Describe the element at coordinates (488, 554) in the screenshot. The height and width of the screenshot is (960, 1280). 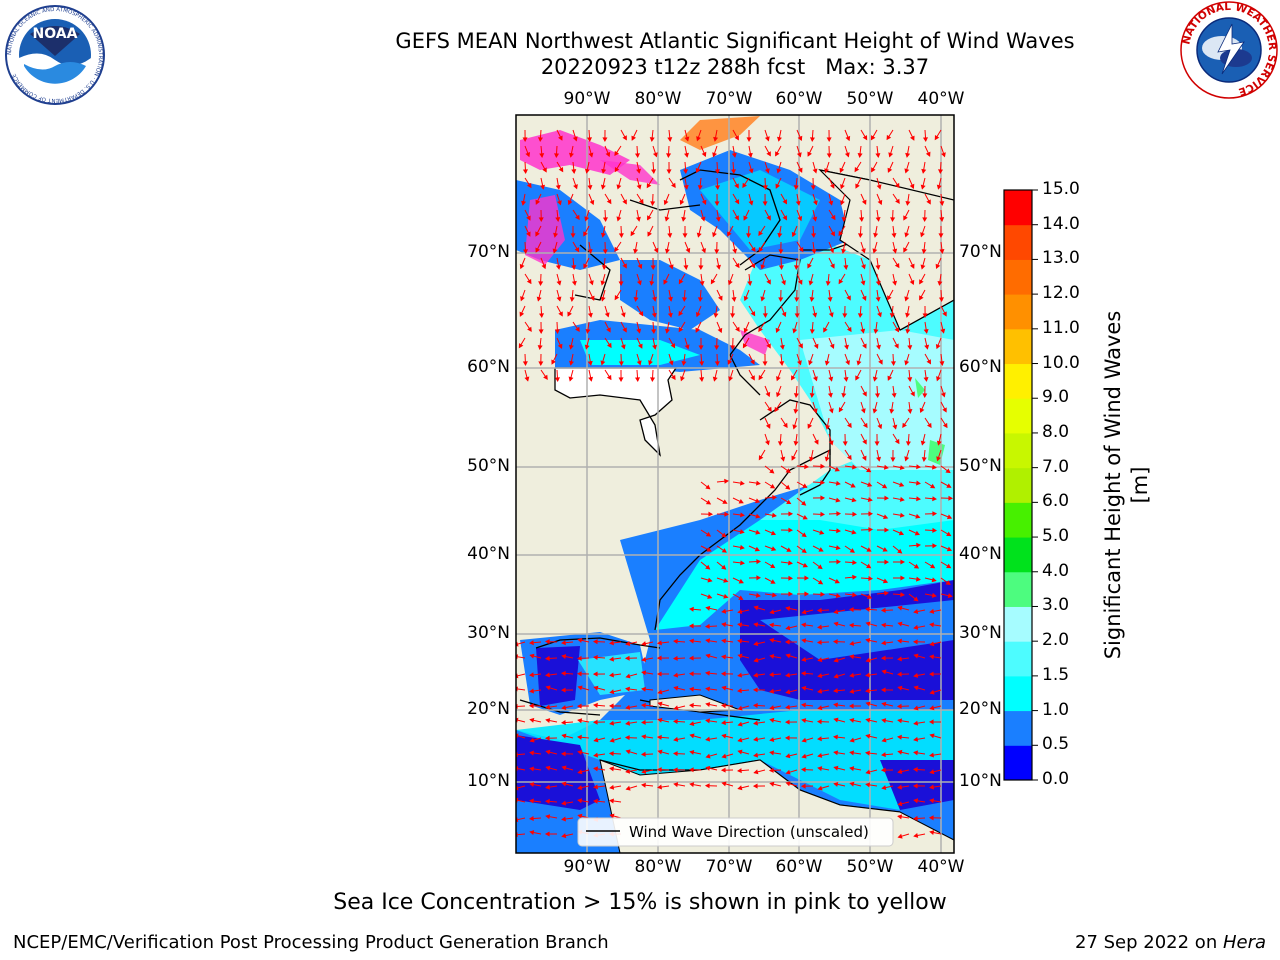
I see `lat-label-left: 40°N` at that location.